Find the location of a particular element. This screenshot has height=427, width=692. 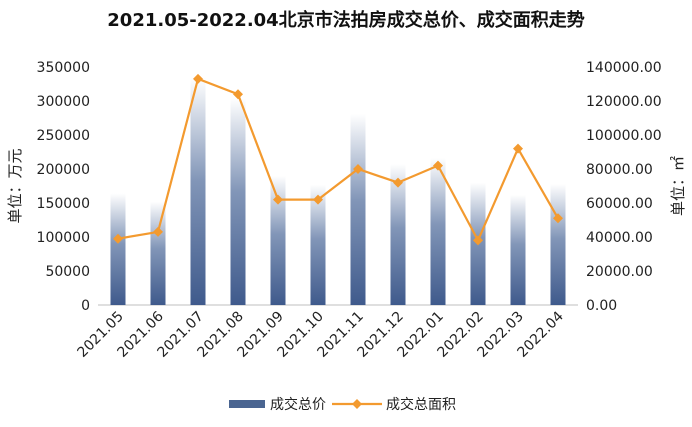

legend-line-label: 成交总面积 is located at coordinates (421, 404).